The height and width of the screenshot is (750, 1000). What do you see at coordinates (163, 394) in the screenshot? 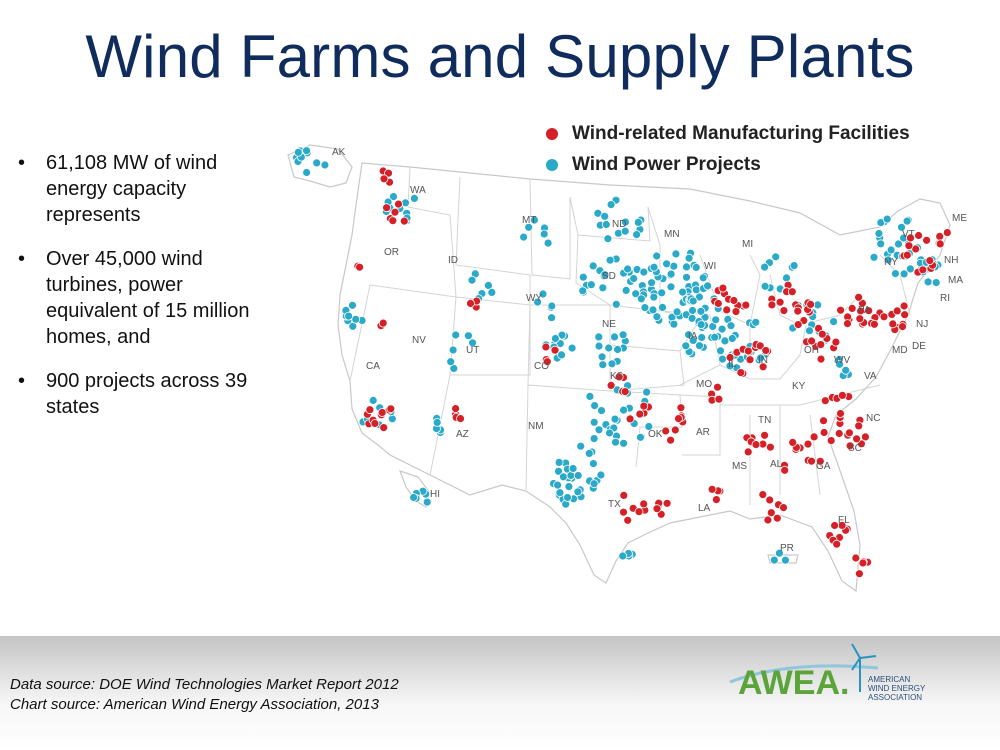
I see `bullet-item: • 900 projects across 39 states` at bounding box center [163, 394].